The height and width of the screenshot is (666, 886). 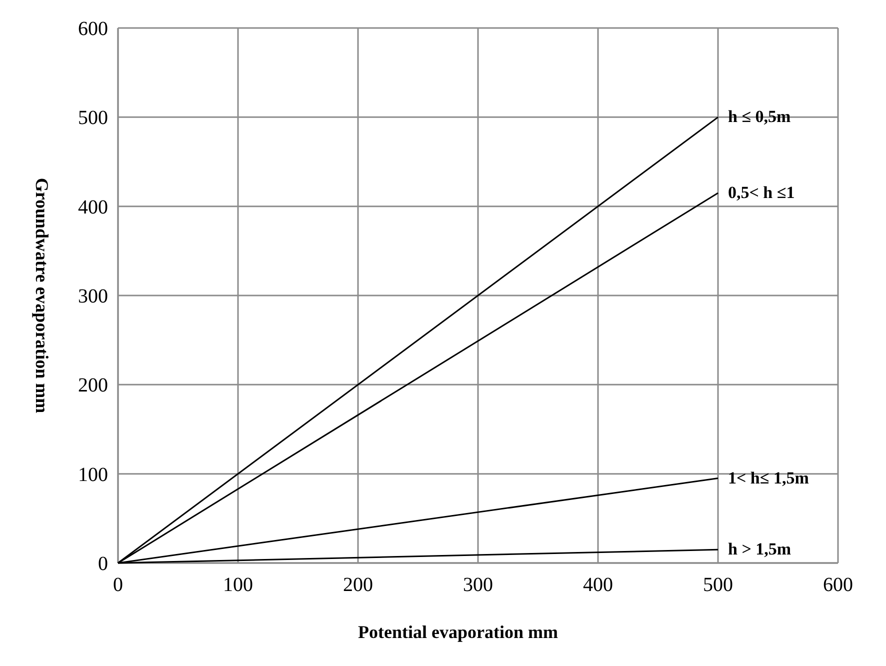 What do you see at coordinates (358, 585) in the screenshot?
I see `x-tick-label: 200` at bounding box center [358, 585].